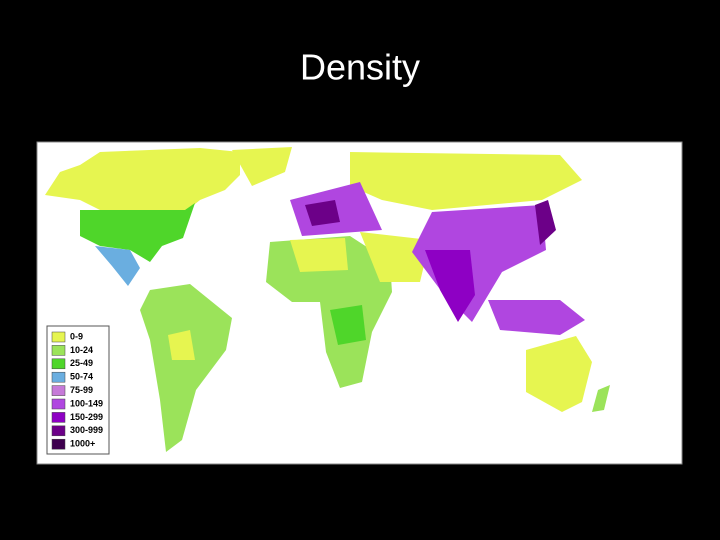 This screenshot has width=720, height=540. I want to click on legend-label: 75-99, so click(81, 390).